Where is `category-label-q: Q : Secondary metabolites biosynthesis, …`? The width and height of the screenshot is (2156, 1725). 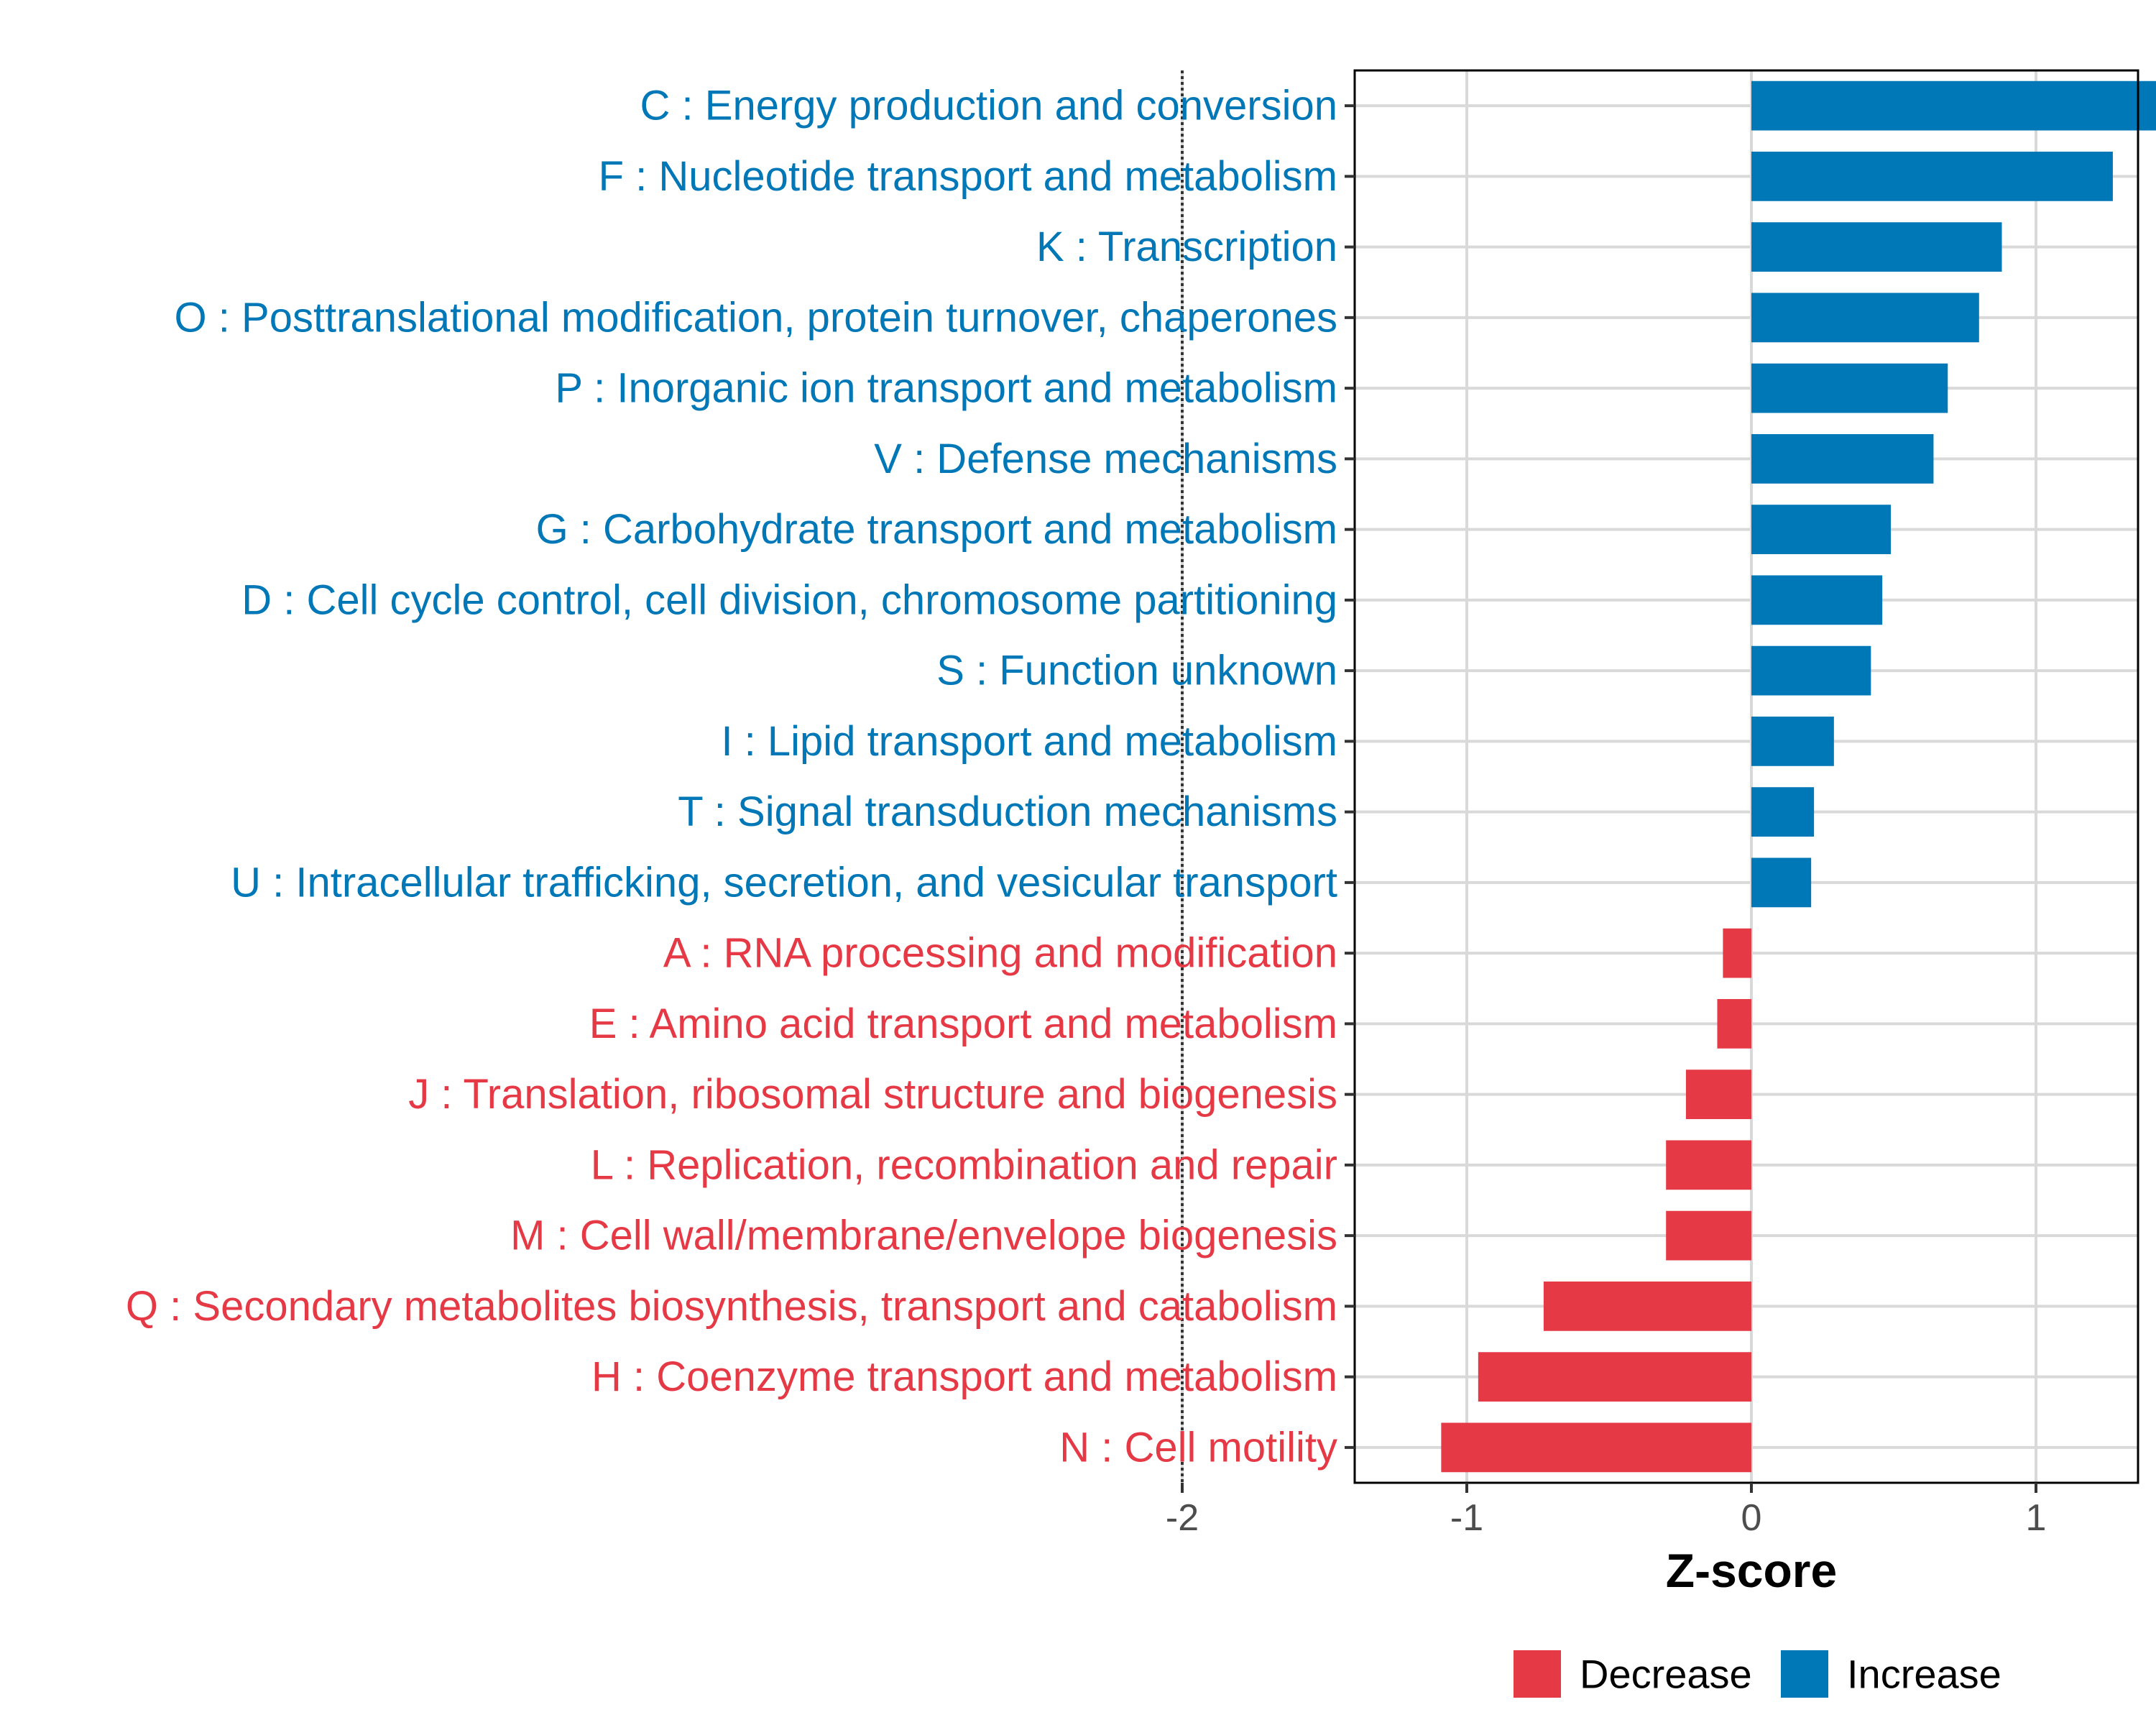 category-label-q: Q : Secondary metabolites biosynthesis, … is located at coordinates (731, 1306).